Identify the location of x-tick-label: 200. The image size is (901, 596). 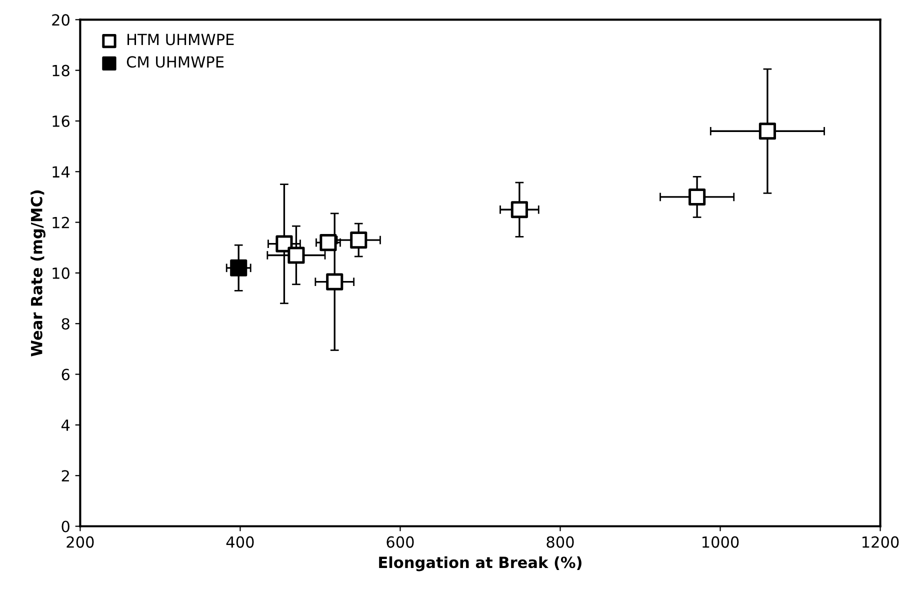
(80, 542).